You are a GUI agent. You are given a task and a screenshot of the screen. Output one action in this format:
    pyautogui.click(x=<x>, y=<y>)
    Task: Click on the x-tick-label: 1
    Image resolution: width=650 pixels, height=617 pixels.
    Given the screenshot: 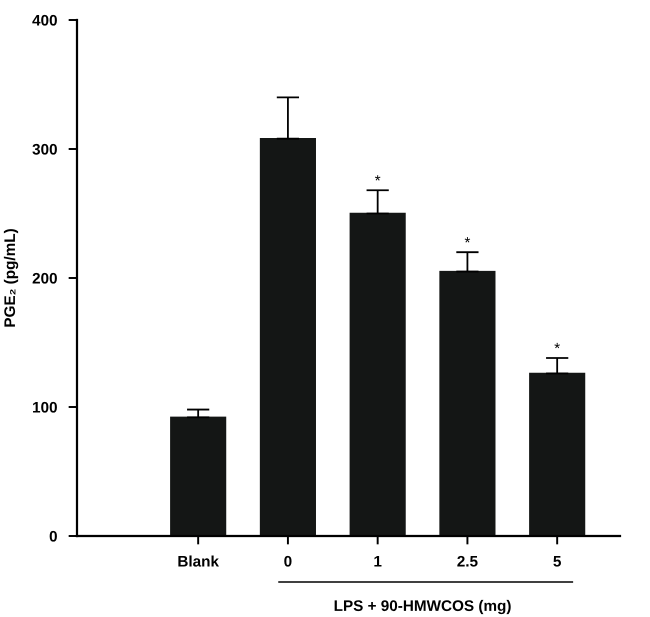 What is the action you would take?
    pyautogui.click(x=378, y=561)
    